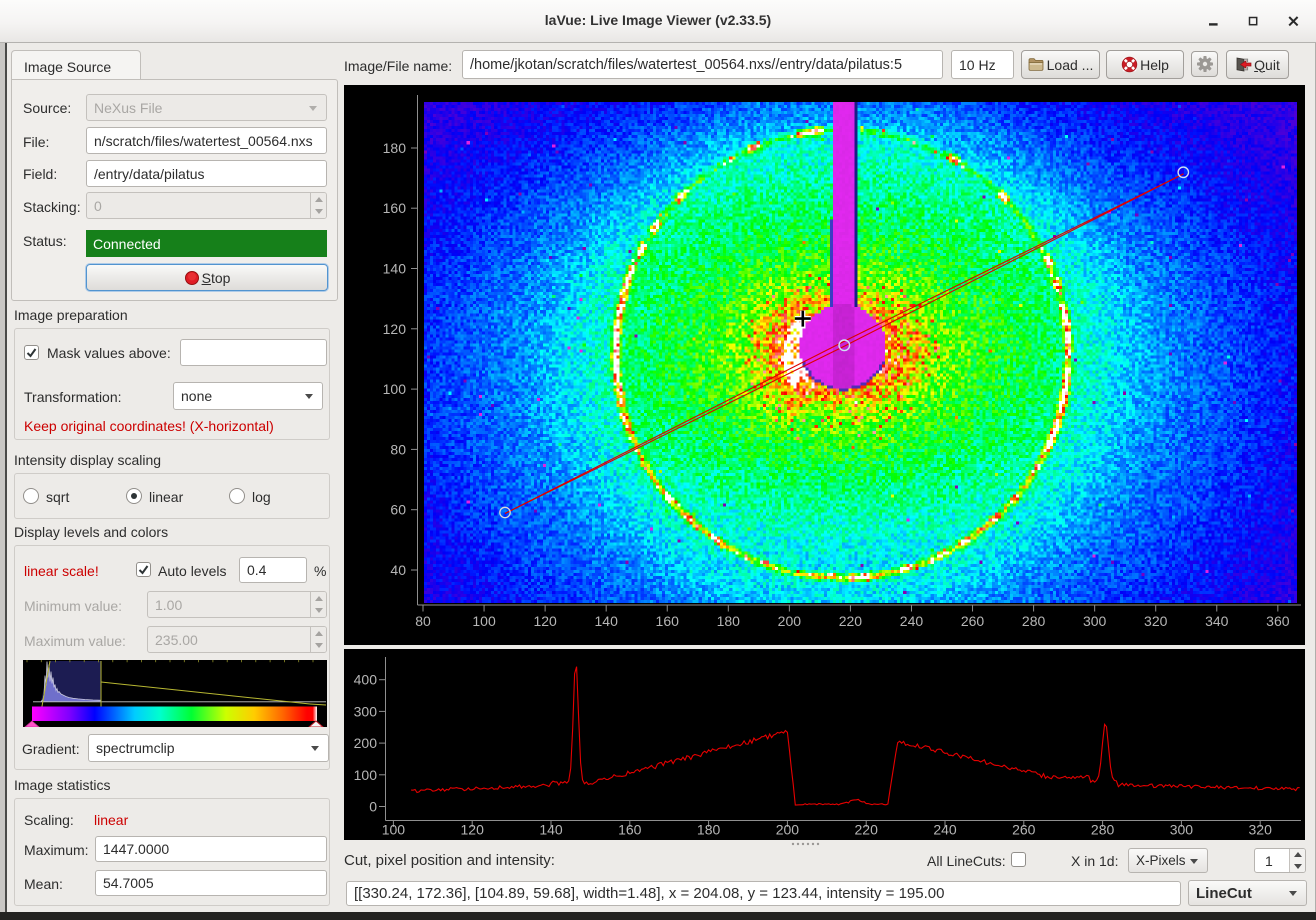 The height and width of the screenshot is (920, 1316). Describe the element at coordinates (1278, 621) in the screenshot. I see `svg-text: 360` at that location.